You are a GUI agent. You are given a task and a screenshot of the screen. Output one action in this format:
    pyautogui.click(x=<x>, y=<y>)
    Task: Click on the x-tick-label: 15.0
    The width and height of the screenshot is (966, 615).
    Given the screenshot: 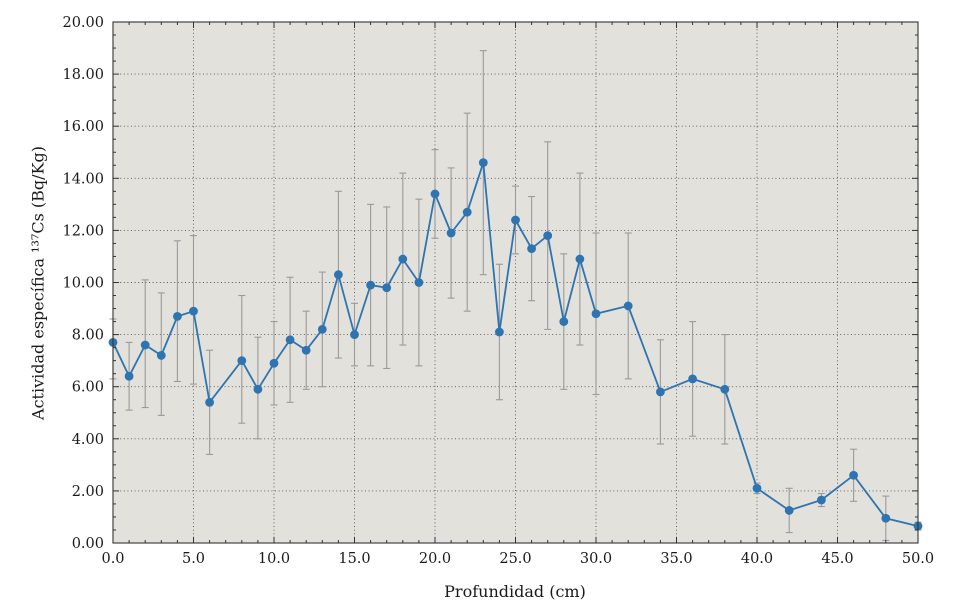 What is the action you would take?
    pyautogui.click(x=354, y=559)
    